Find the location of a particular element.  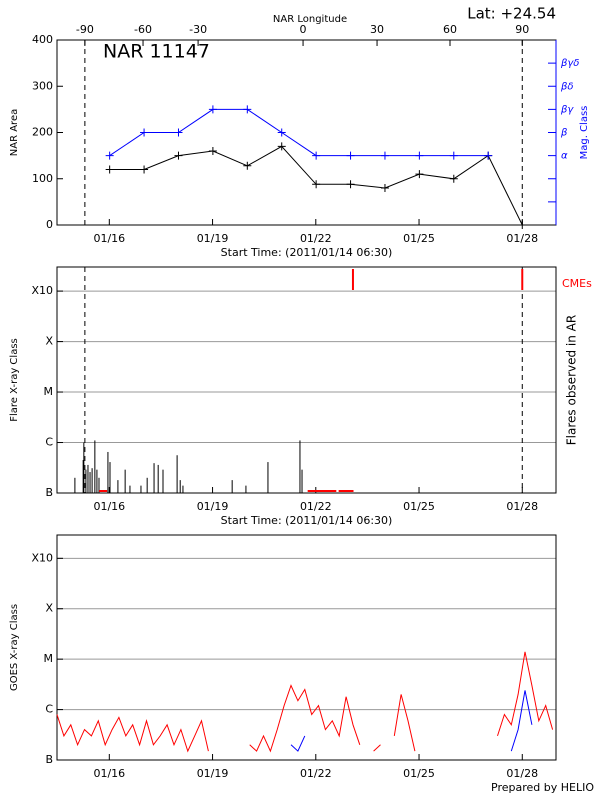

x2-tick-label: -60 is located at coordinates (143, 29).